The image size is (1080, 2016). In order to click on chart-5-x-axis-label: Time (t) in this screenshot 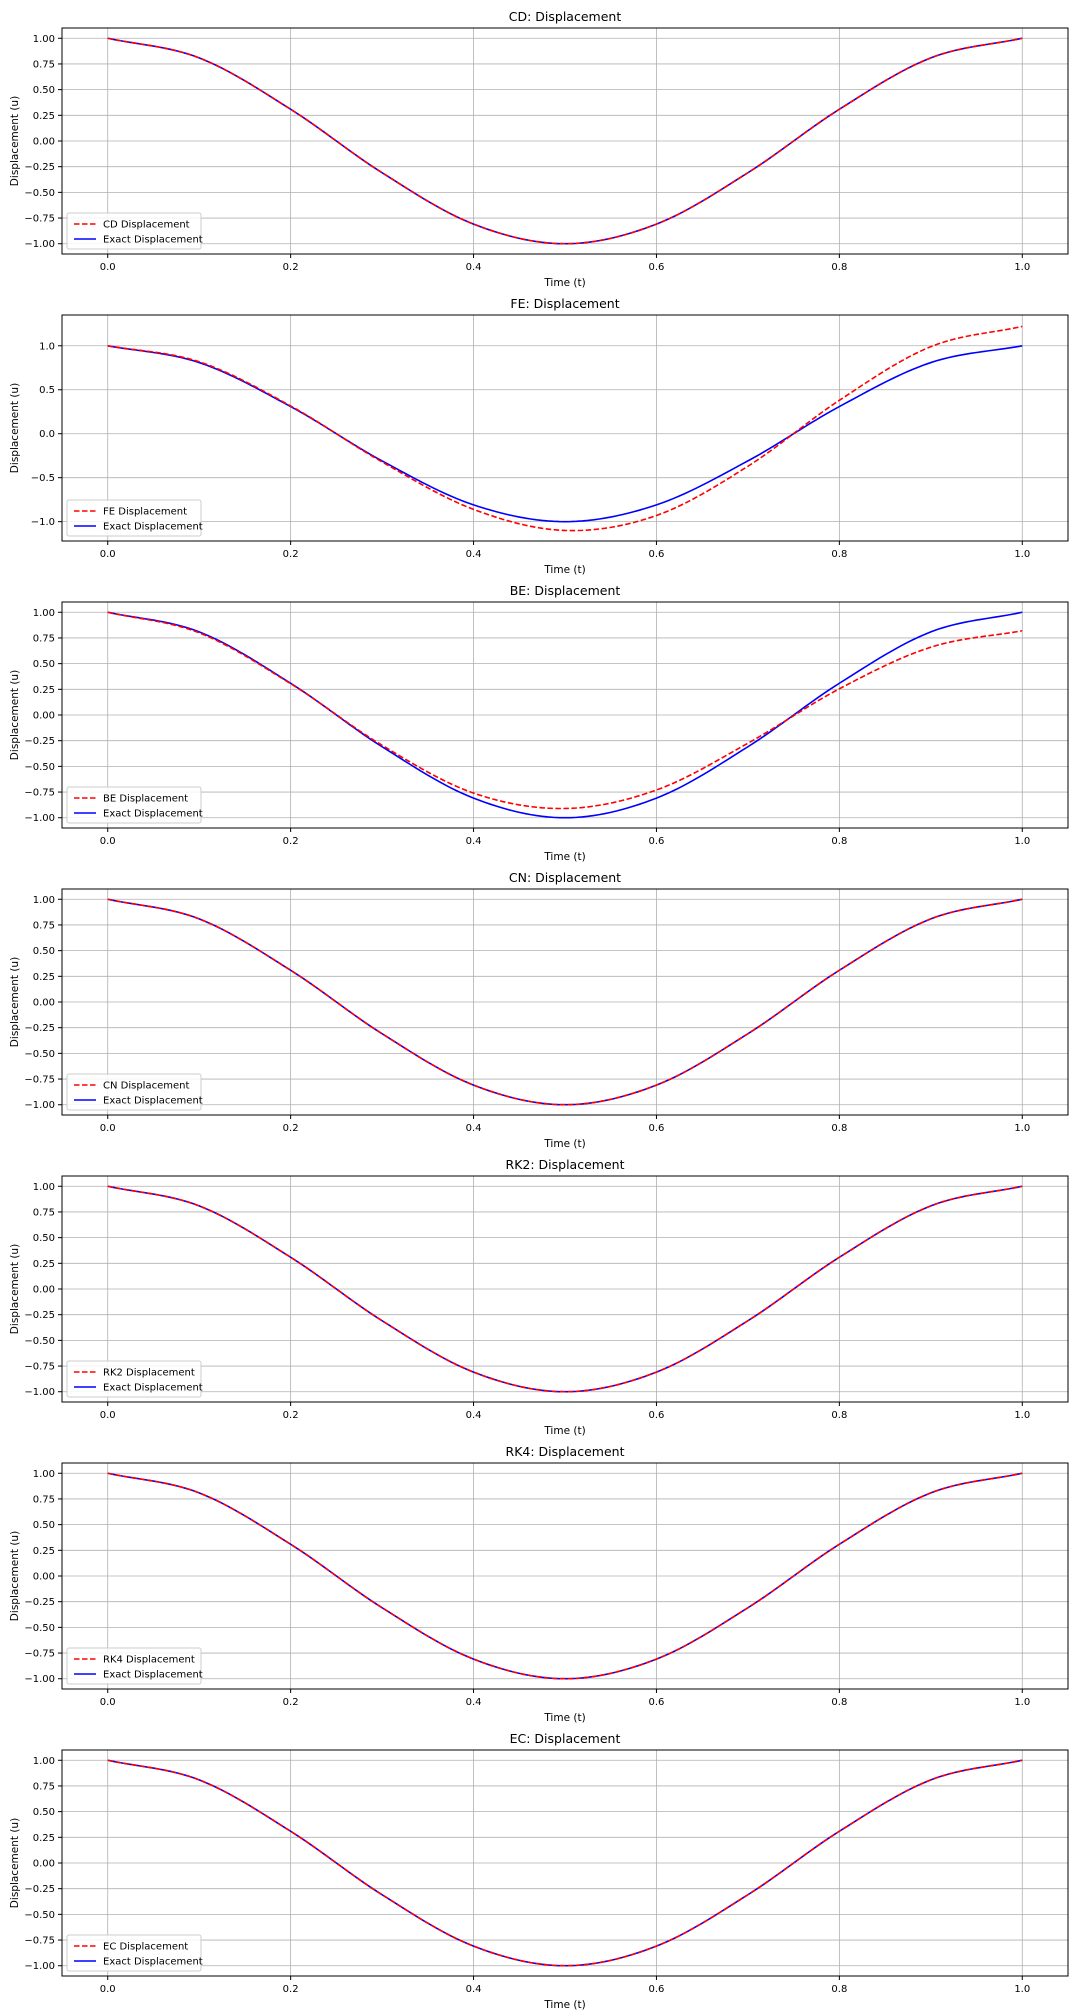, I will do `click(564, 1431)`.